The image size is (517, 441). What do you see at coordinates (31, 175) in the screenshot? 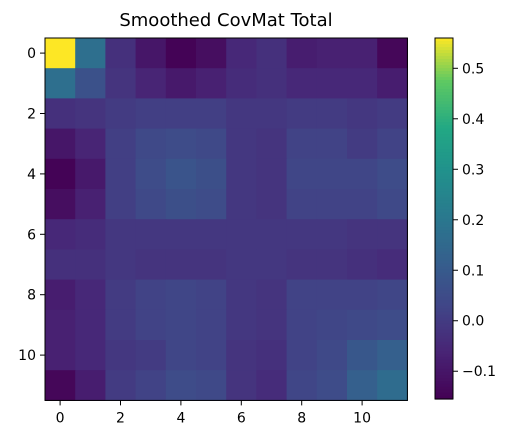
I see `y-tick-label: 4` at bounding box center [31, 175].